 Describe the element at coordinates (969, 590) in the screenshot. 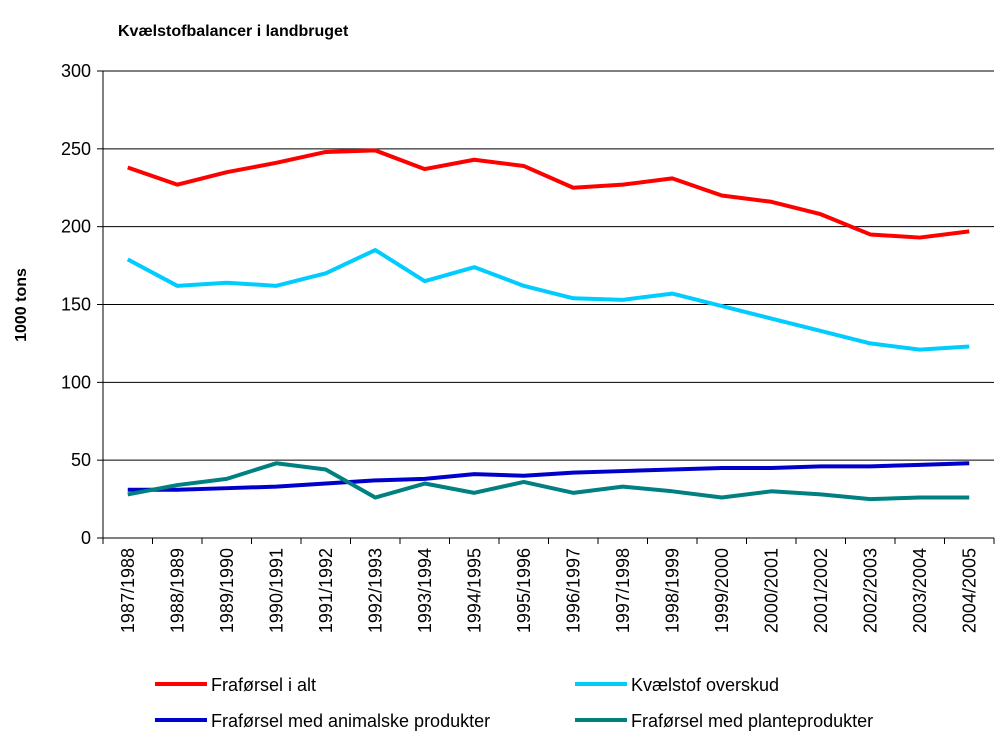

I see `x-tick-label: 2004/2005` at that location.